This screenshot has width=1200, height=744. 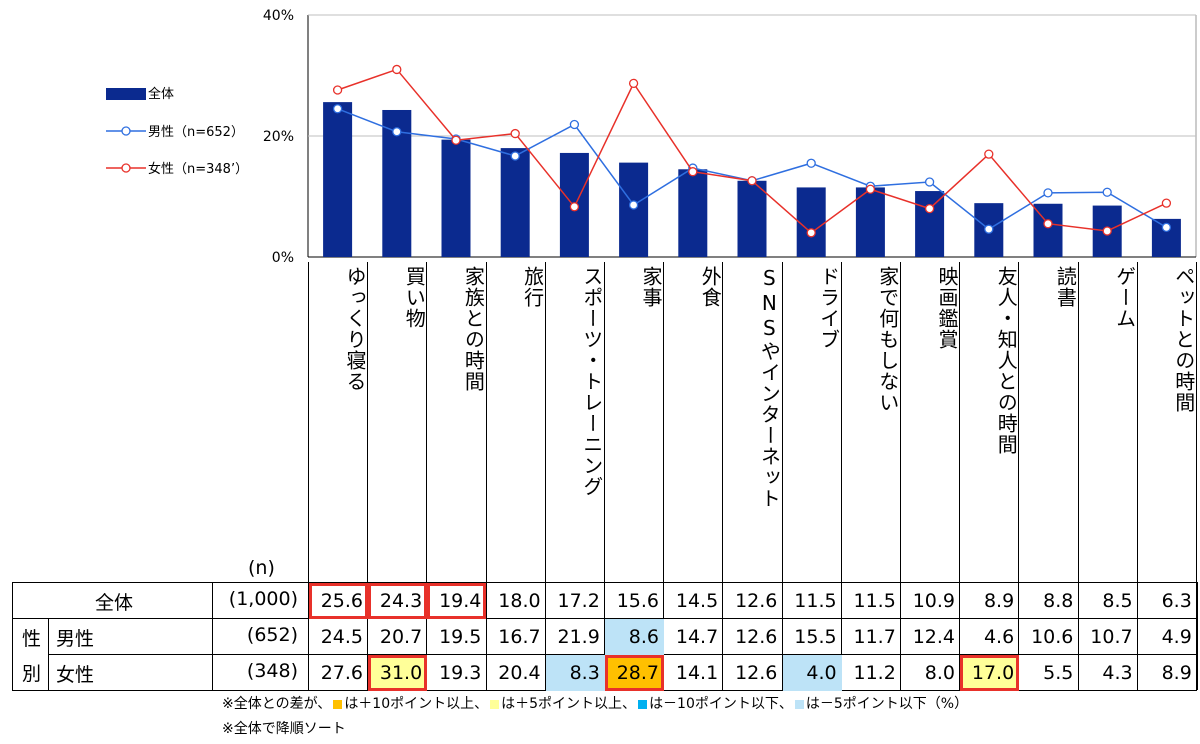 I want to click on category-label: 買い物, so click(x=414, y=297).